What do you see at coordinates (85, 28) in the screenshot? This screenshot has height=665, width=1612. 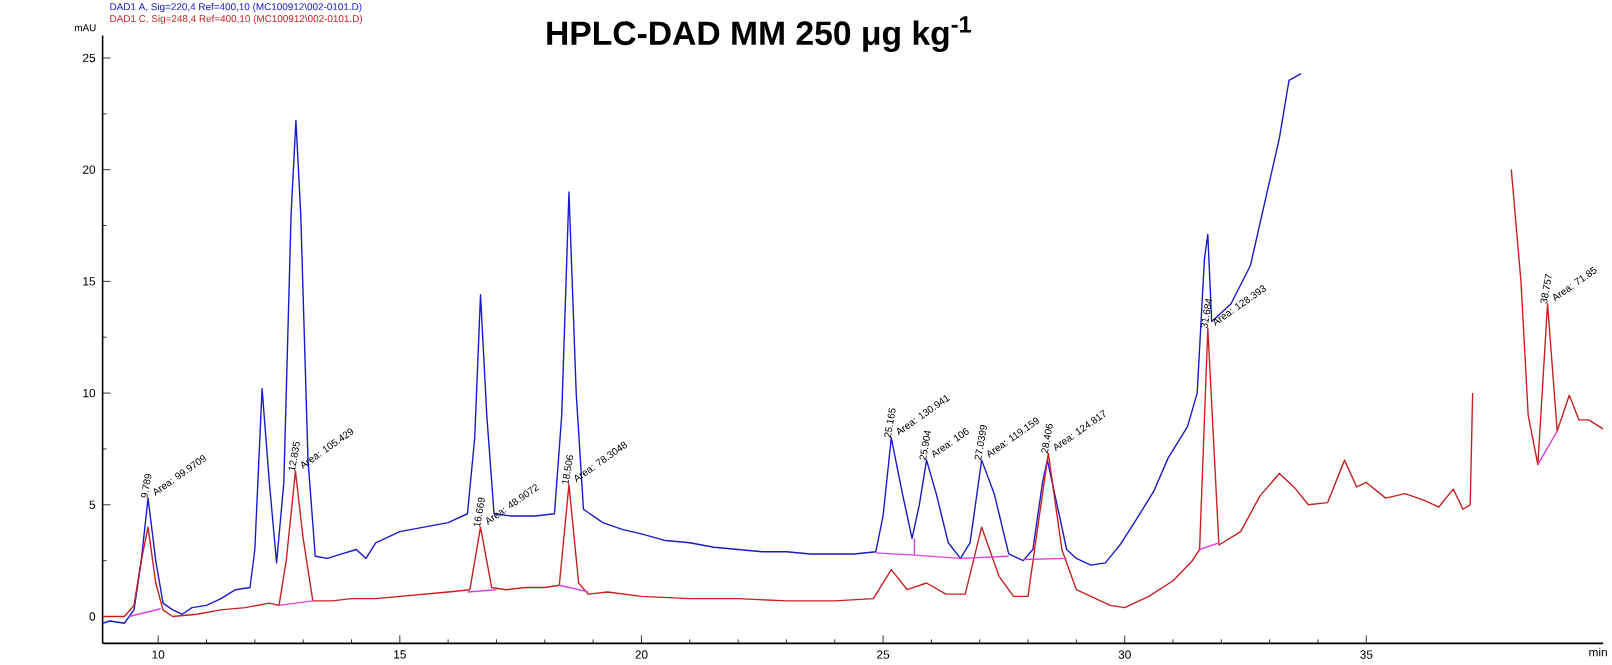 I see `y-axis-title: mAU` at bounding box center [85, 28].